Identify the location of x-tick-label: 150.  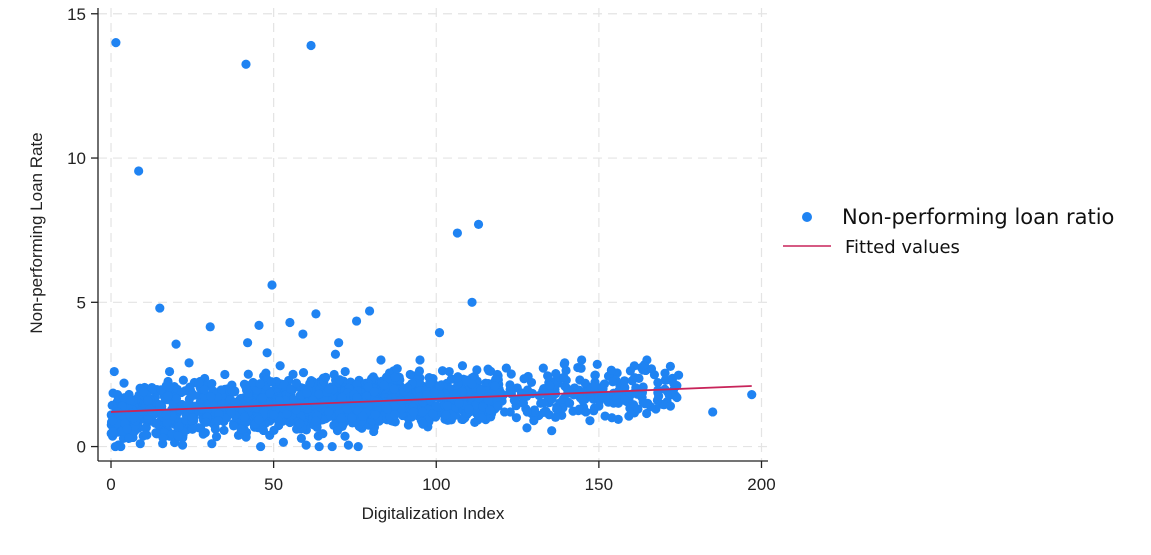
(599, 484).